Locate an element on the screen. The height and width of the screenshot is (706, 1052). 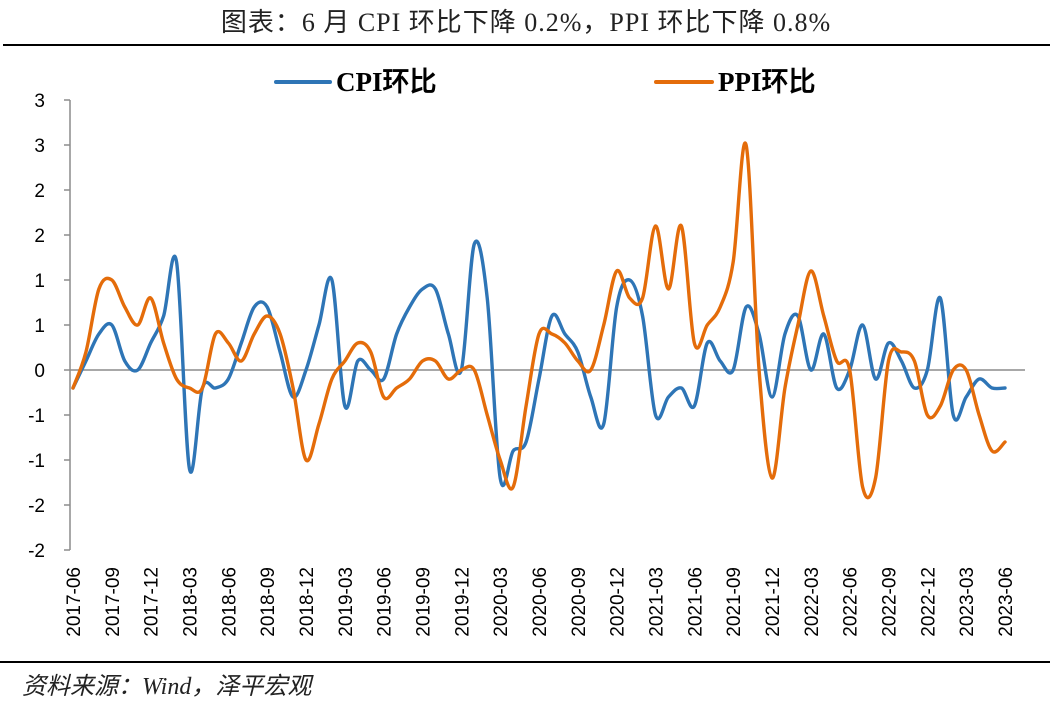
chart-title: 图表：6 月 CPI 环比下降 0.2%，PPI 环比下降 0.8% is located at coordinates (526, 22).